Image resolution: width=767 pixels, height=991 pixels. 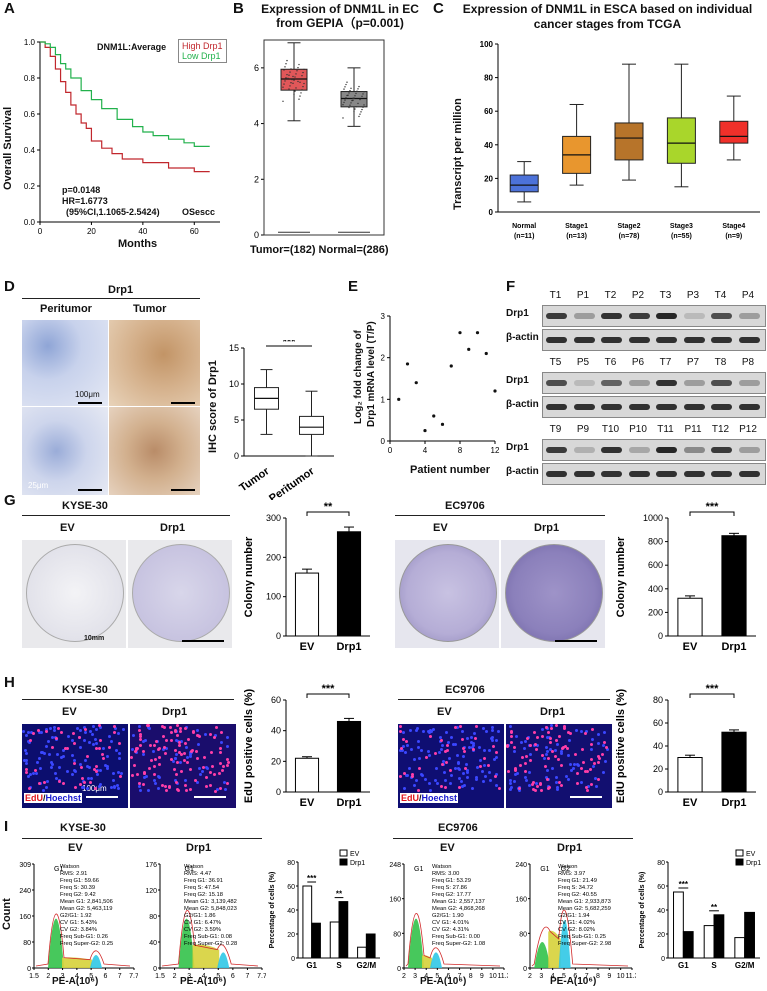 I want to click on tcga-cat-label: Stage2, so click(x=629, y=226).